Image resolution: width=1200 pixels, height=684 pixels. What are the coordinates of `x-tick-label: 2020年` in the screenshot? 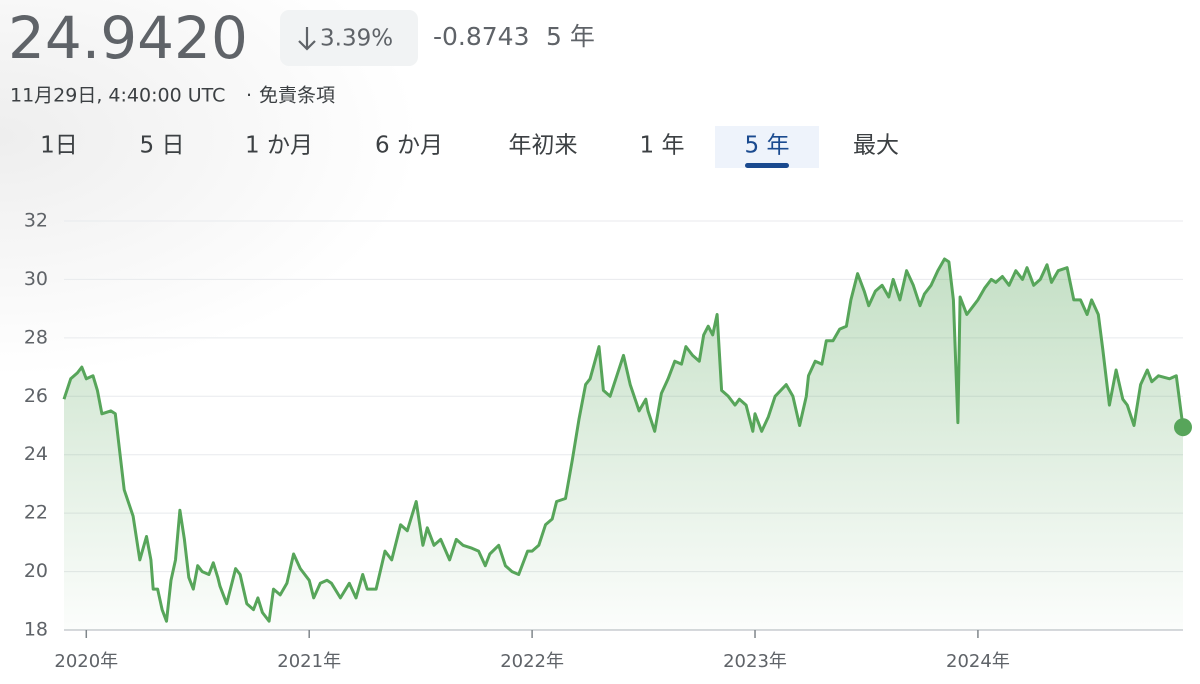 It's located at (86, 661).